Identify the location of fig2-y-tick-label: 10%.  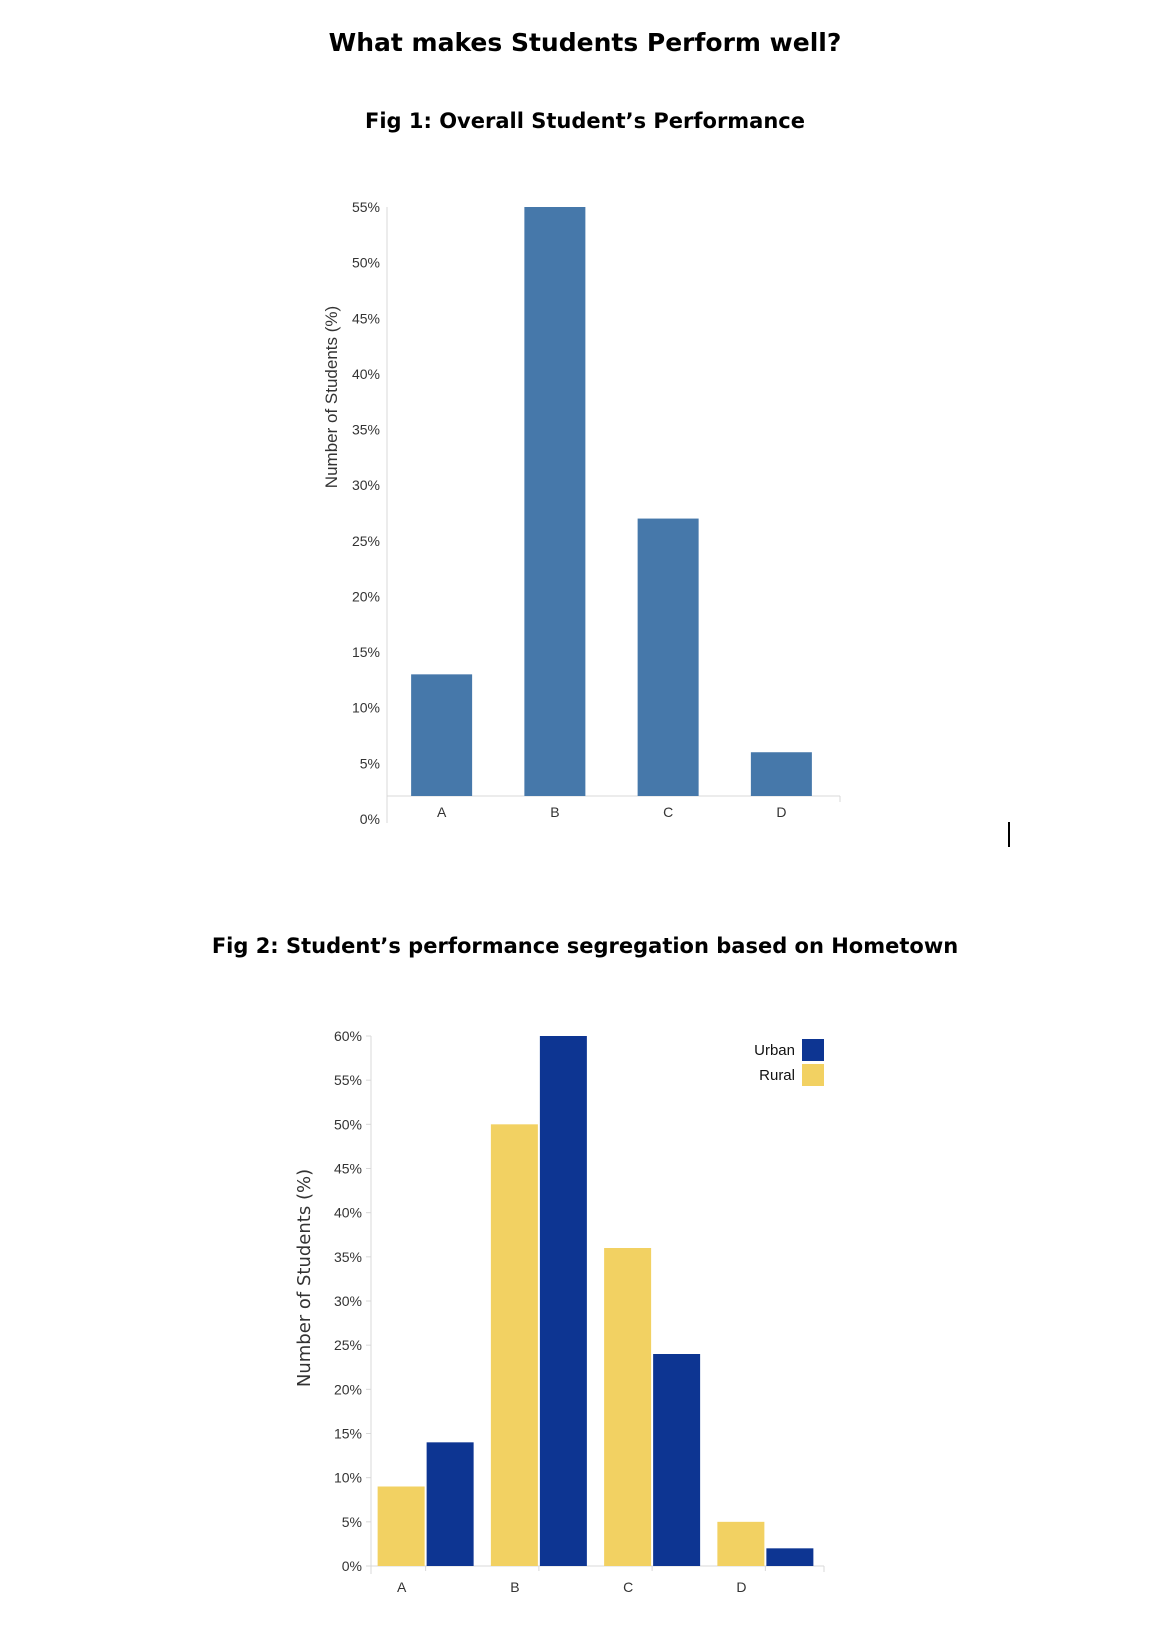
(348, 1478).